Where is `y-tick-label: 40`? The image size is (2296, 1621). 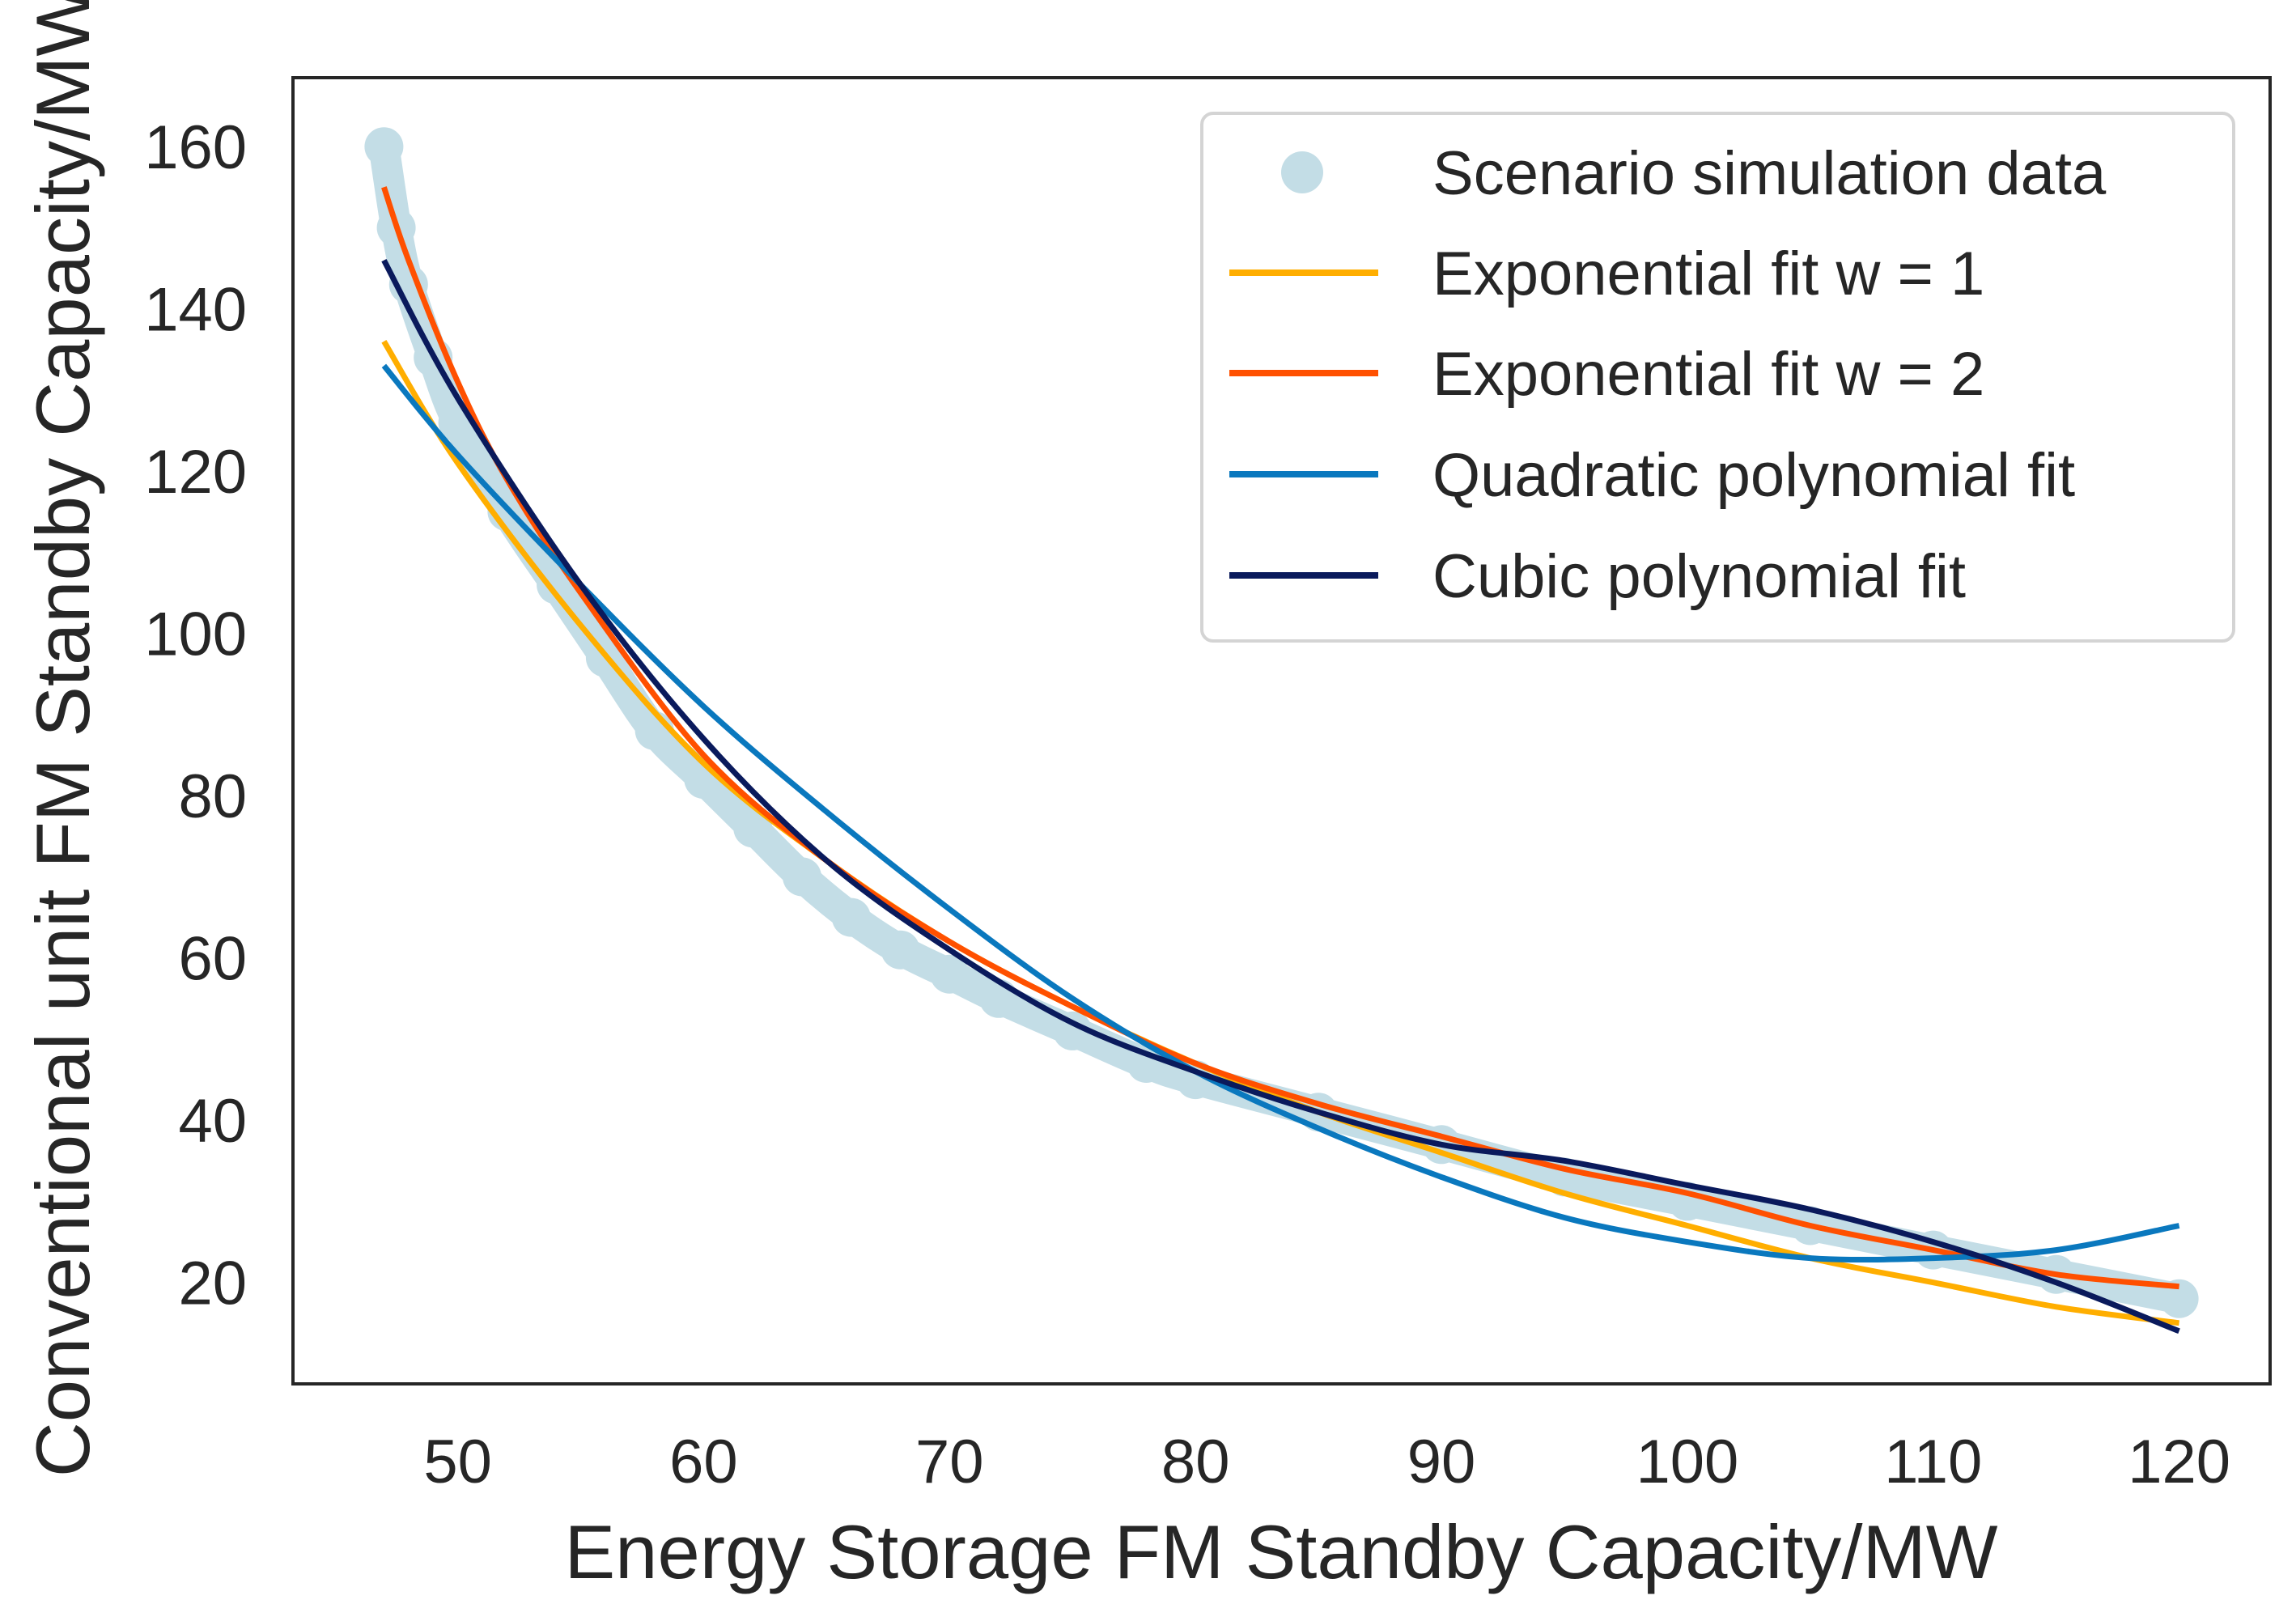 y-tick-label: 40 is located at coordinates (212, 1121).